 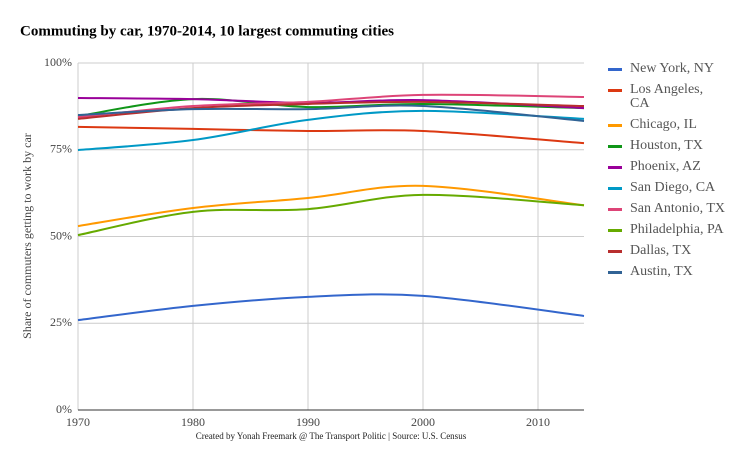 What do you see at coordinates (667, 96) in the screenshot?
I see `legend-label: Los Angeles, CA` at bounding box center [667, 96].